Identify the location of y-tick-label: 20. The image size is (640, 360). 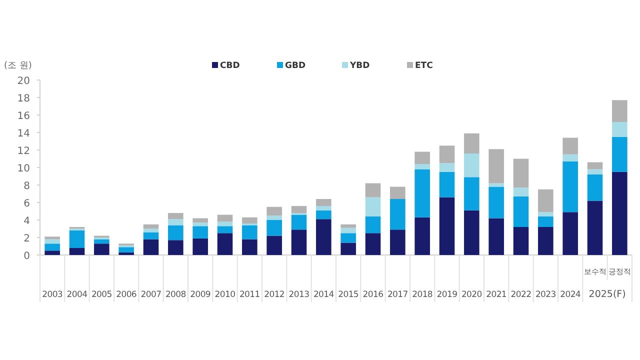
(23, 81).